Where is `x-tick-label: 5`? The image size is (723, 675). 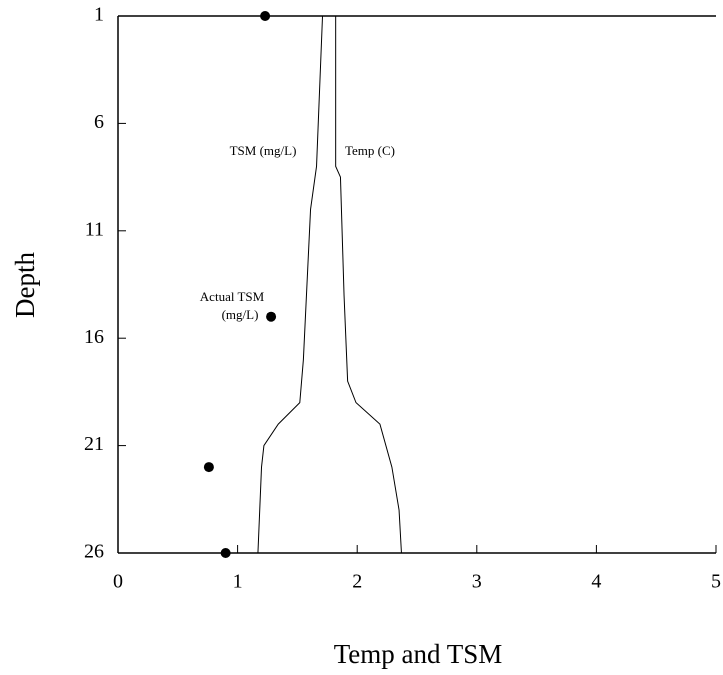
x-tick-label: 5 is located at coordinates (716, 582).